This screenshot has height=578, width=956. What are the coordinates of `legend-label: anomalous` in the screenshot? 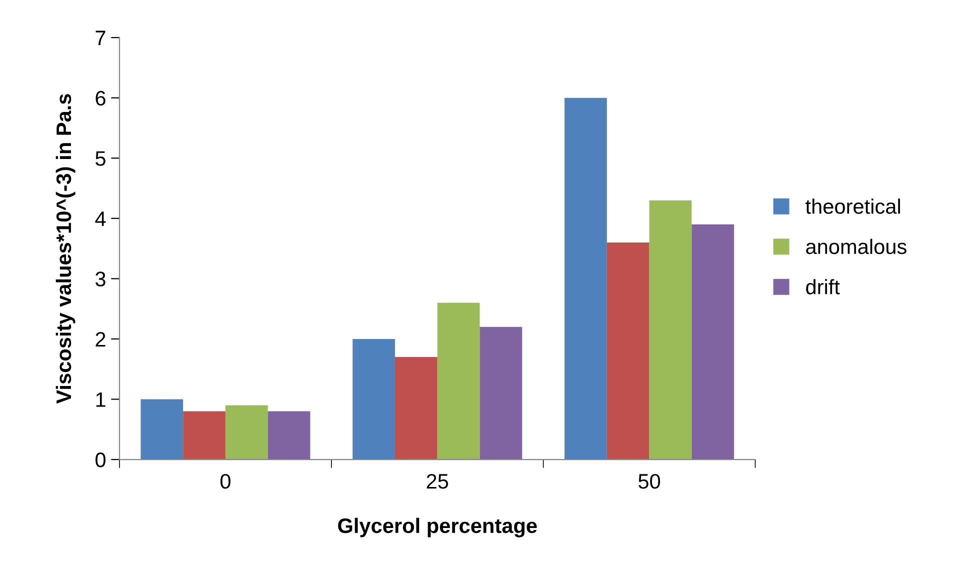 It's located at (856, 246).